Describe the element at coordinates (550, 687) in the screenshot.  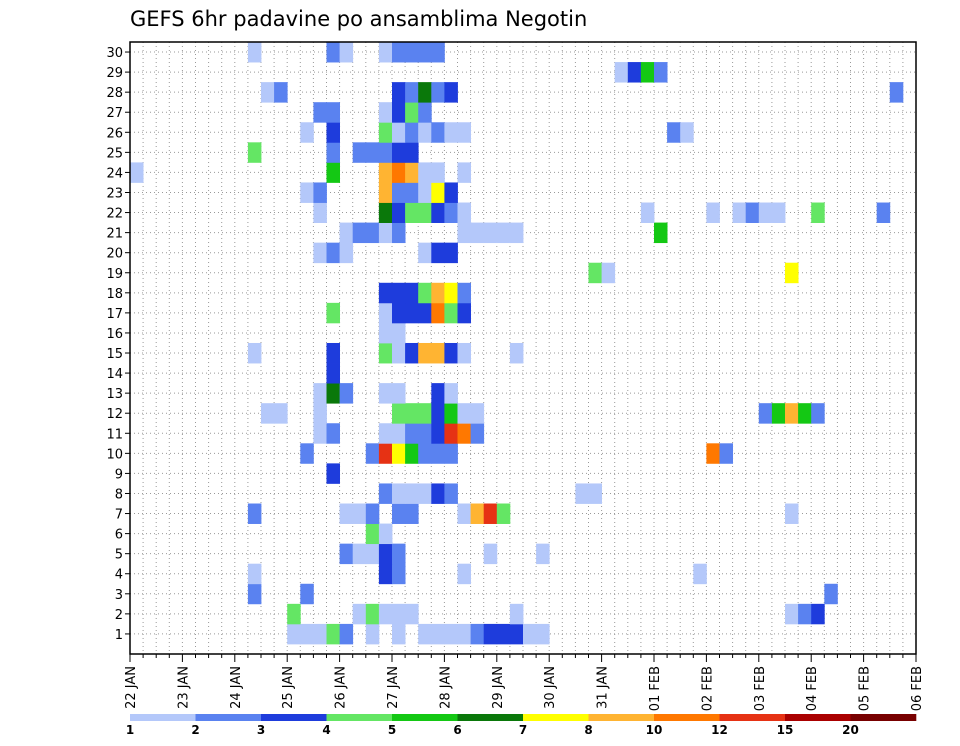
I see `x-tick-label: 30 JAN` at that location.